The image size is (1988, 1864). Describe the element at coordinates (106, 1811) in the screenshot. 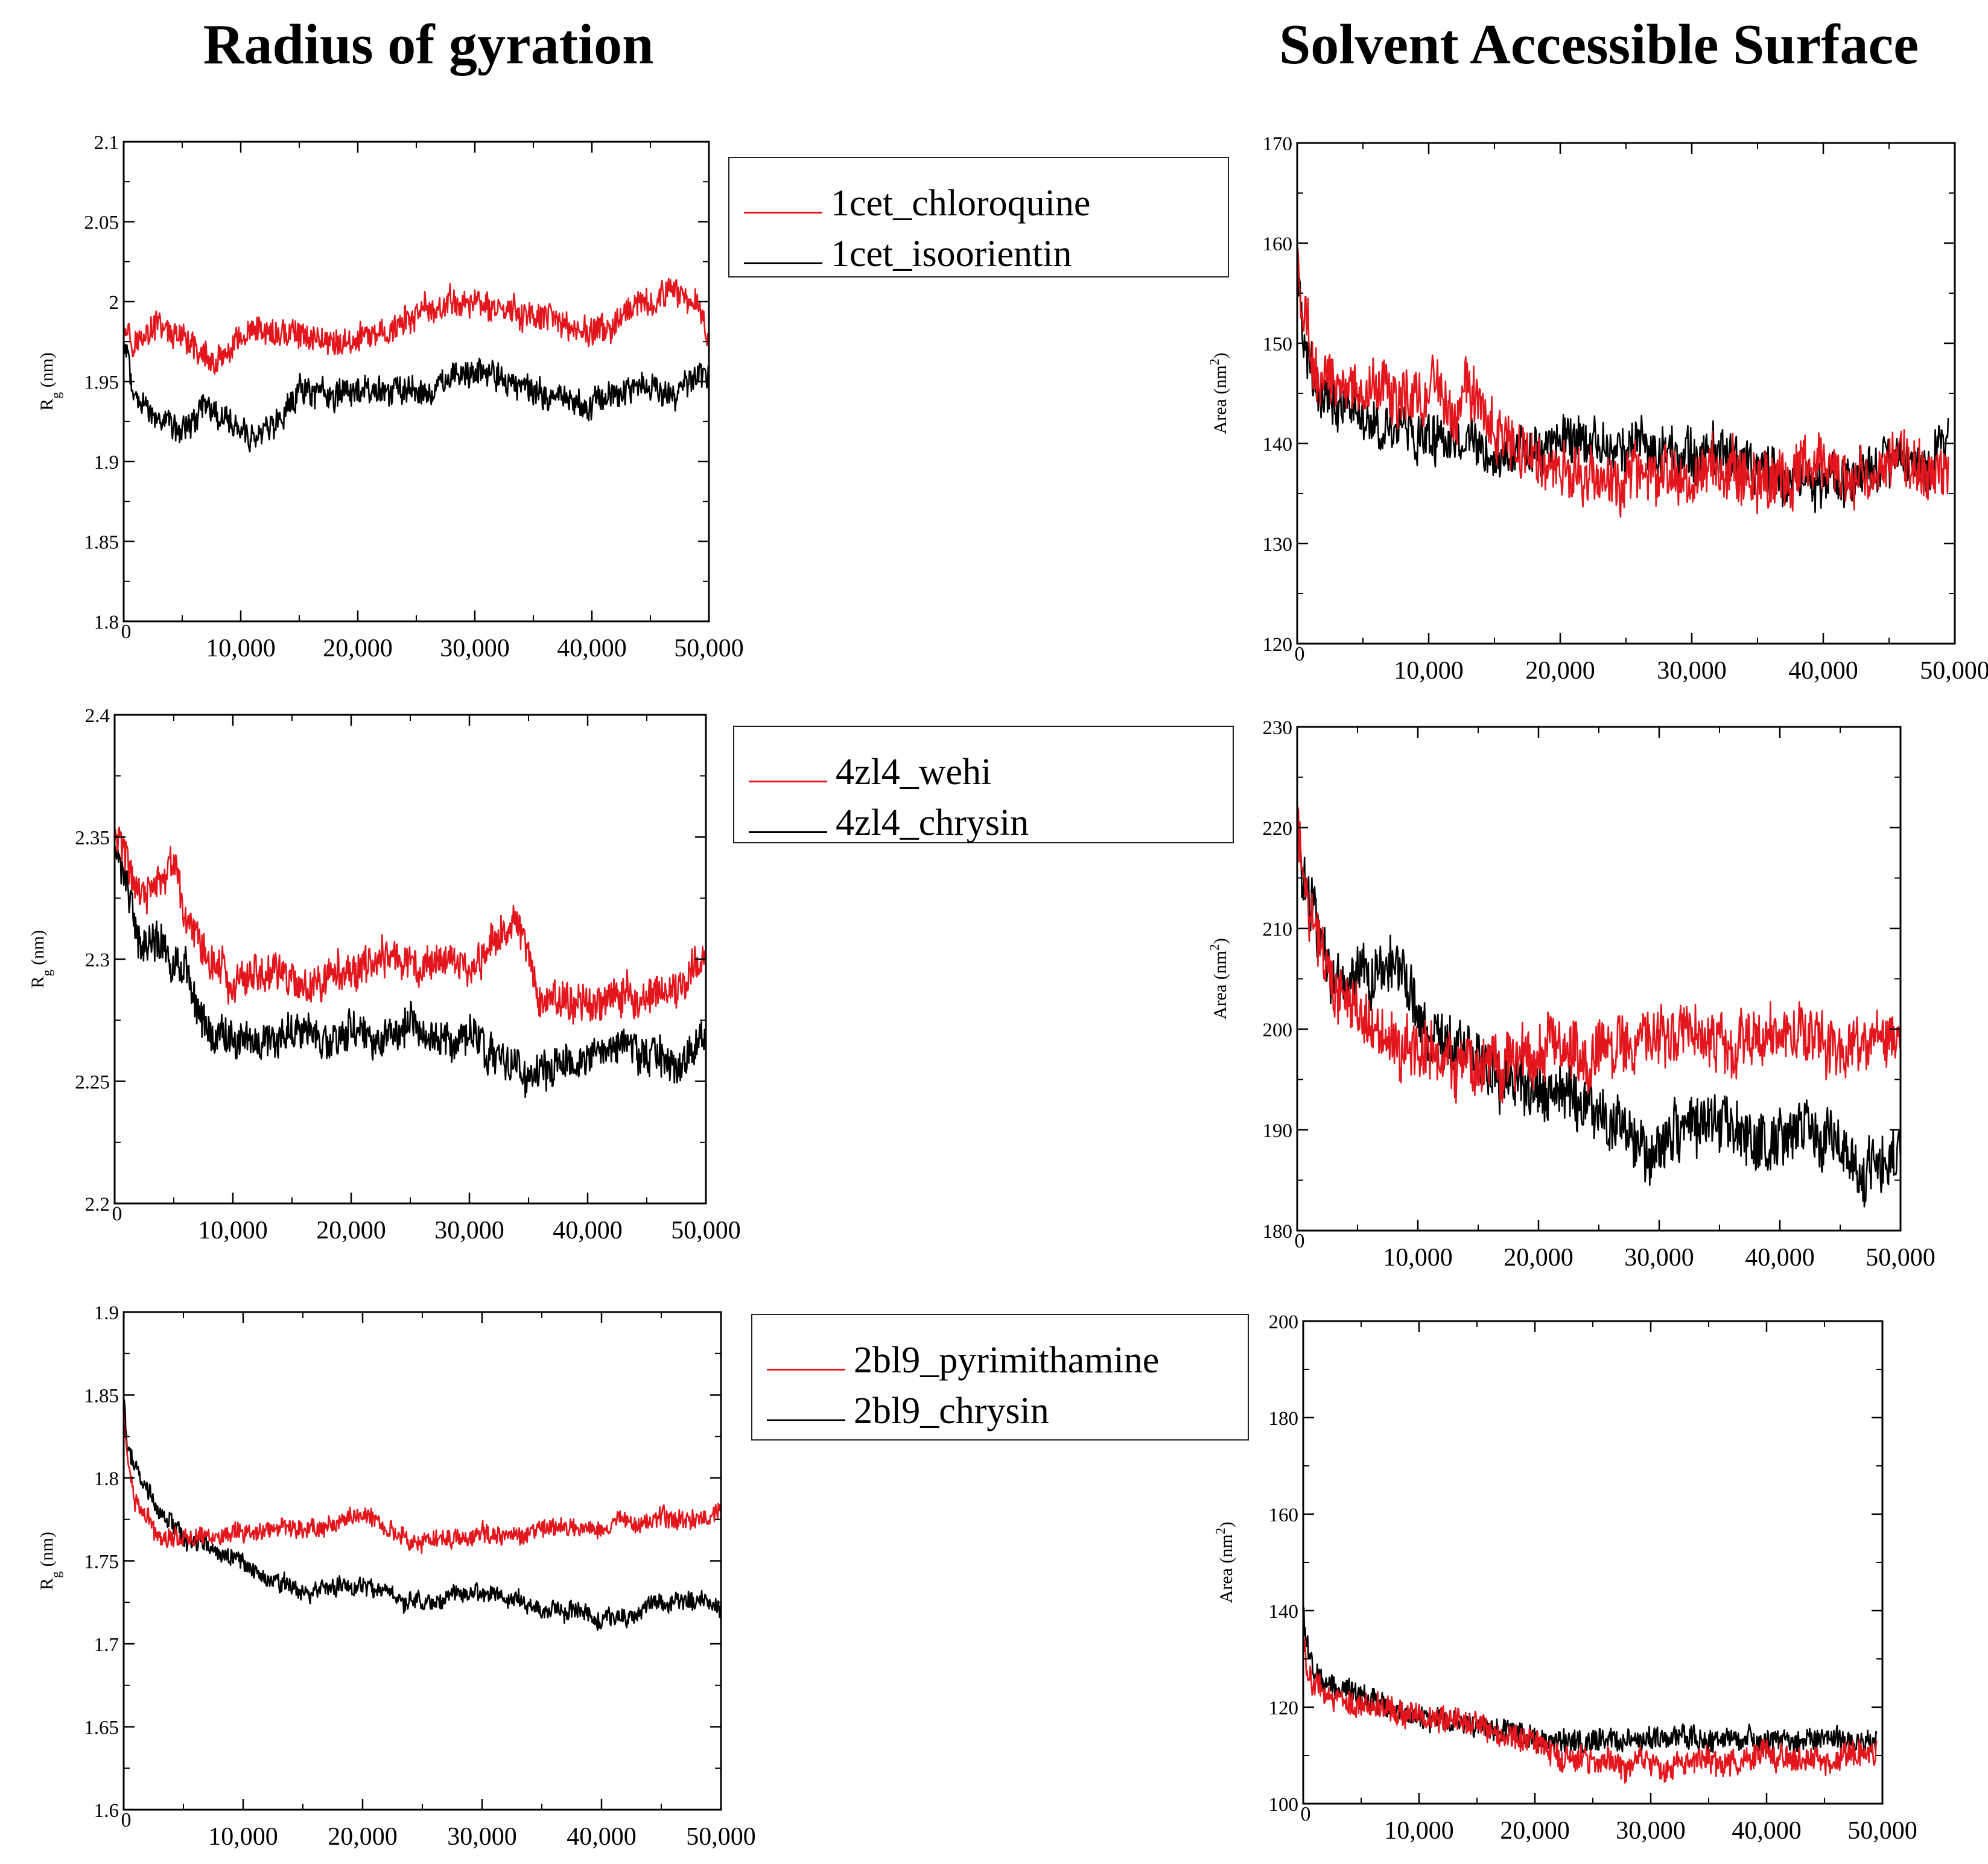

I see `y-tick-label: 1.6` at that location.